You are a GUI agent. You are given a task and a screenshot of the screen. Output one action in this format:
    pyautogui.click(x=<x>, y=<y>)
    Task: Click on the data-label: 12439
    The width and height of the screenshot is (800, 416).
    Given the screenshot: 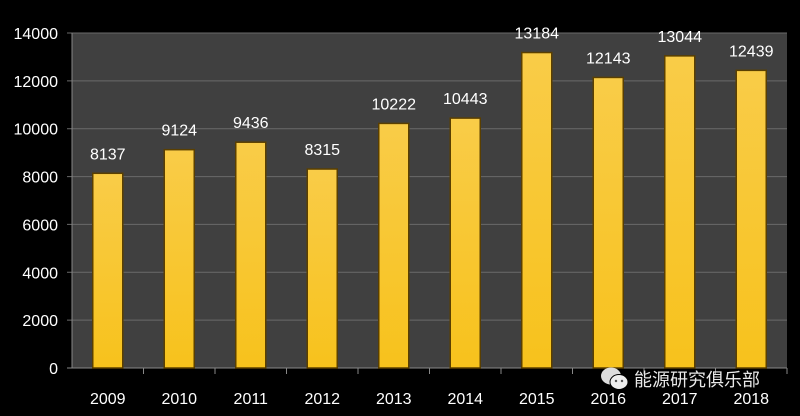 What is the action you would take?
    pyautogui.click(x=751, y=51)
    